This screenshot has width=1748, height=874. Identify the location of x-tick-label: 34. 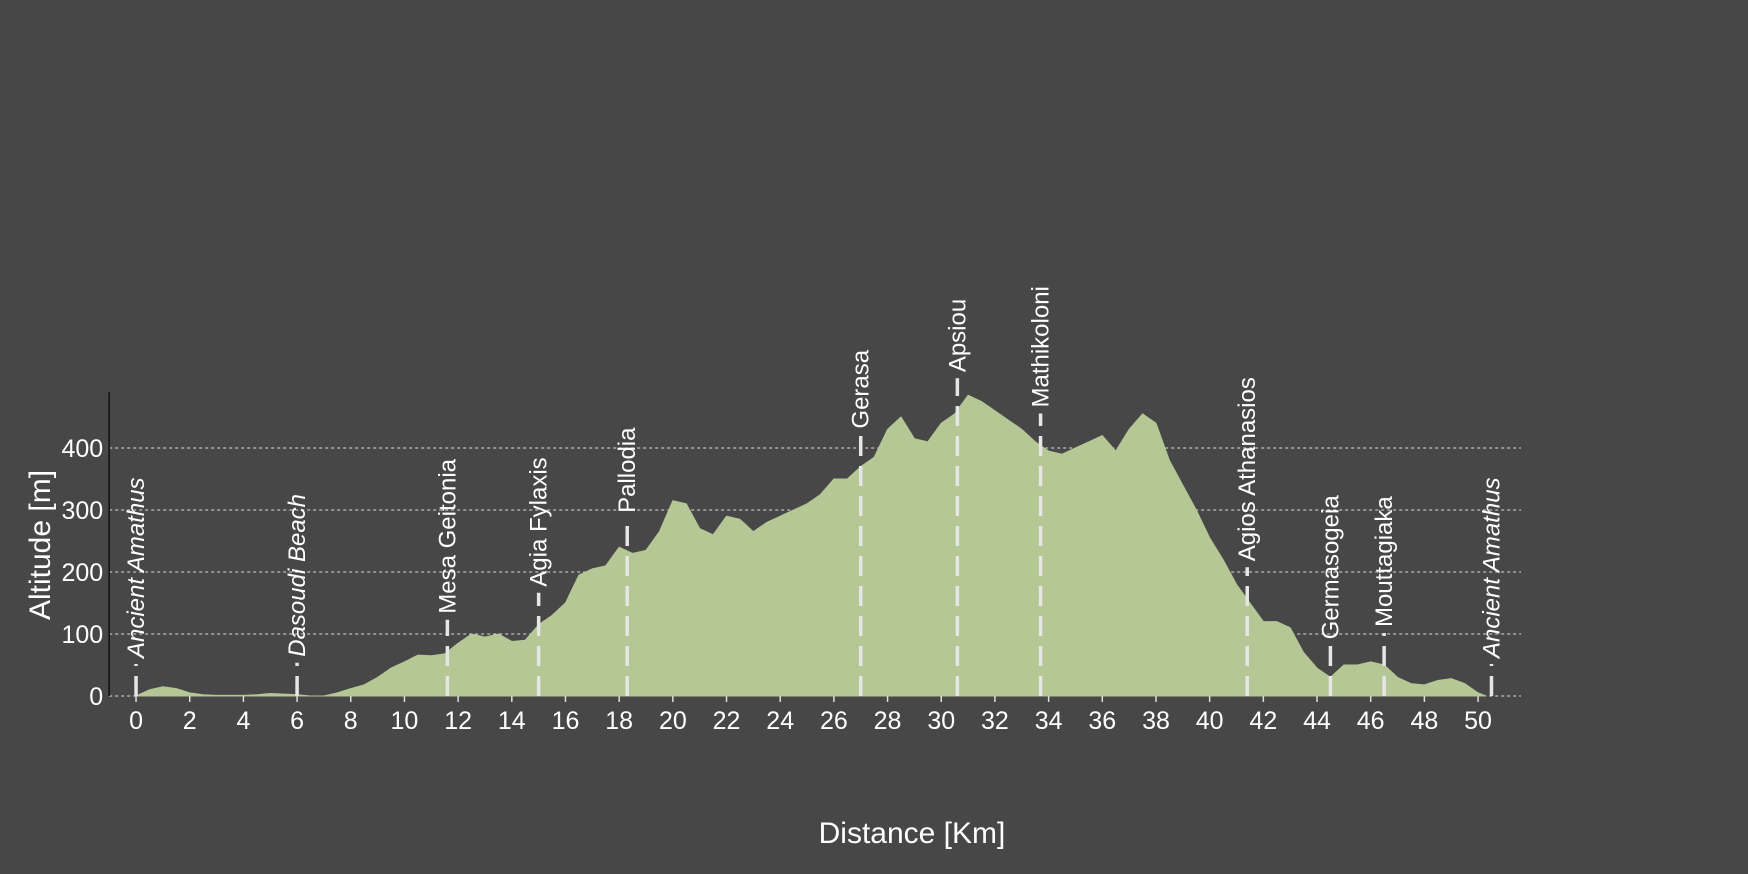
(1049, 721).